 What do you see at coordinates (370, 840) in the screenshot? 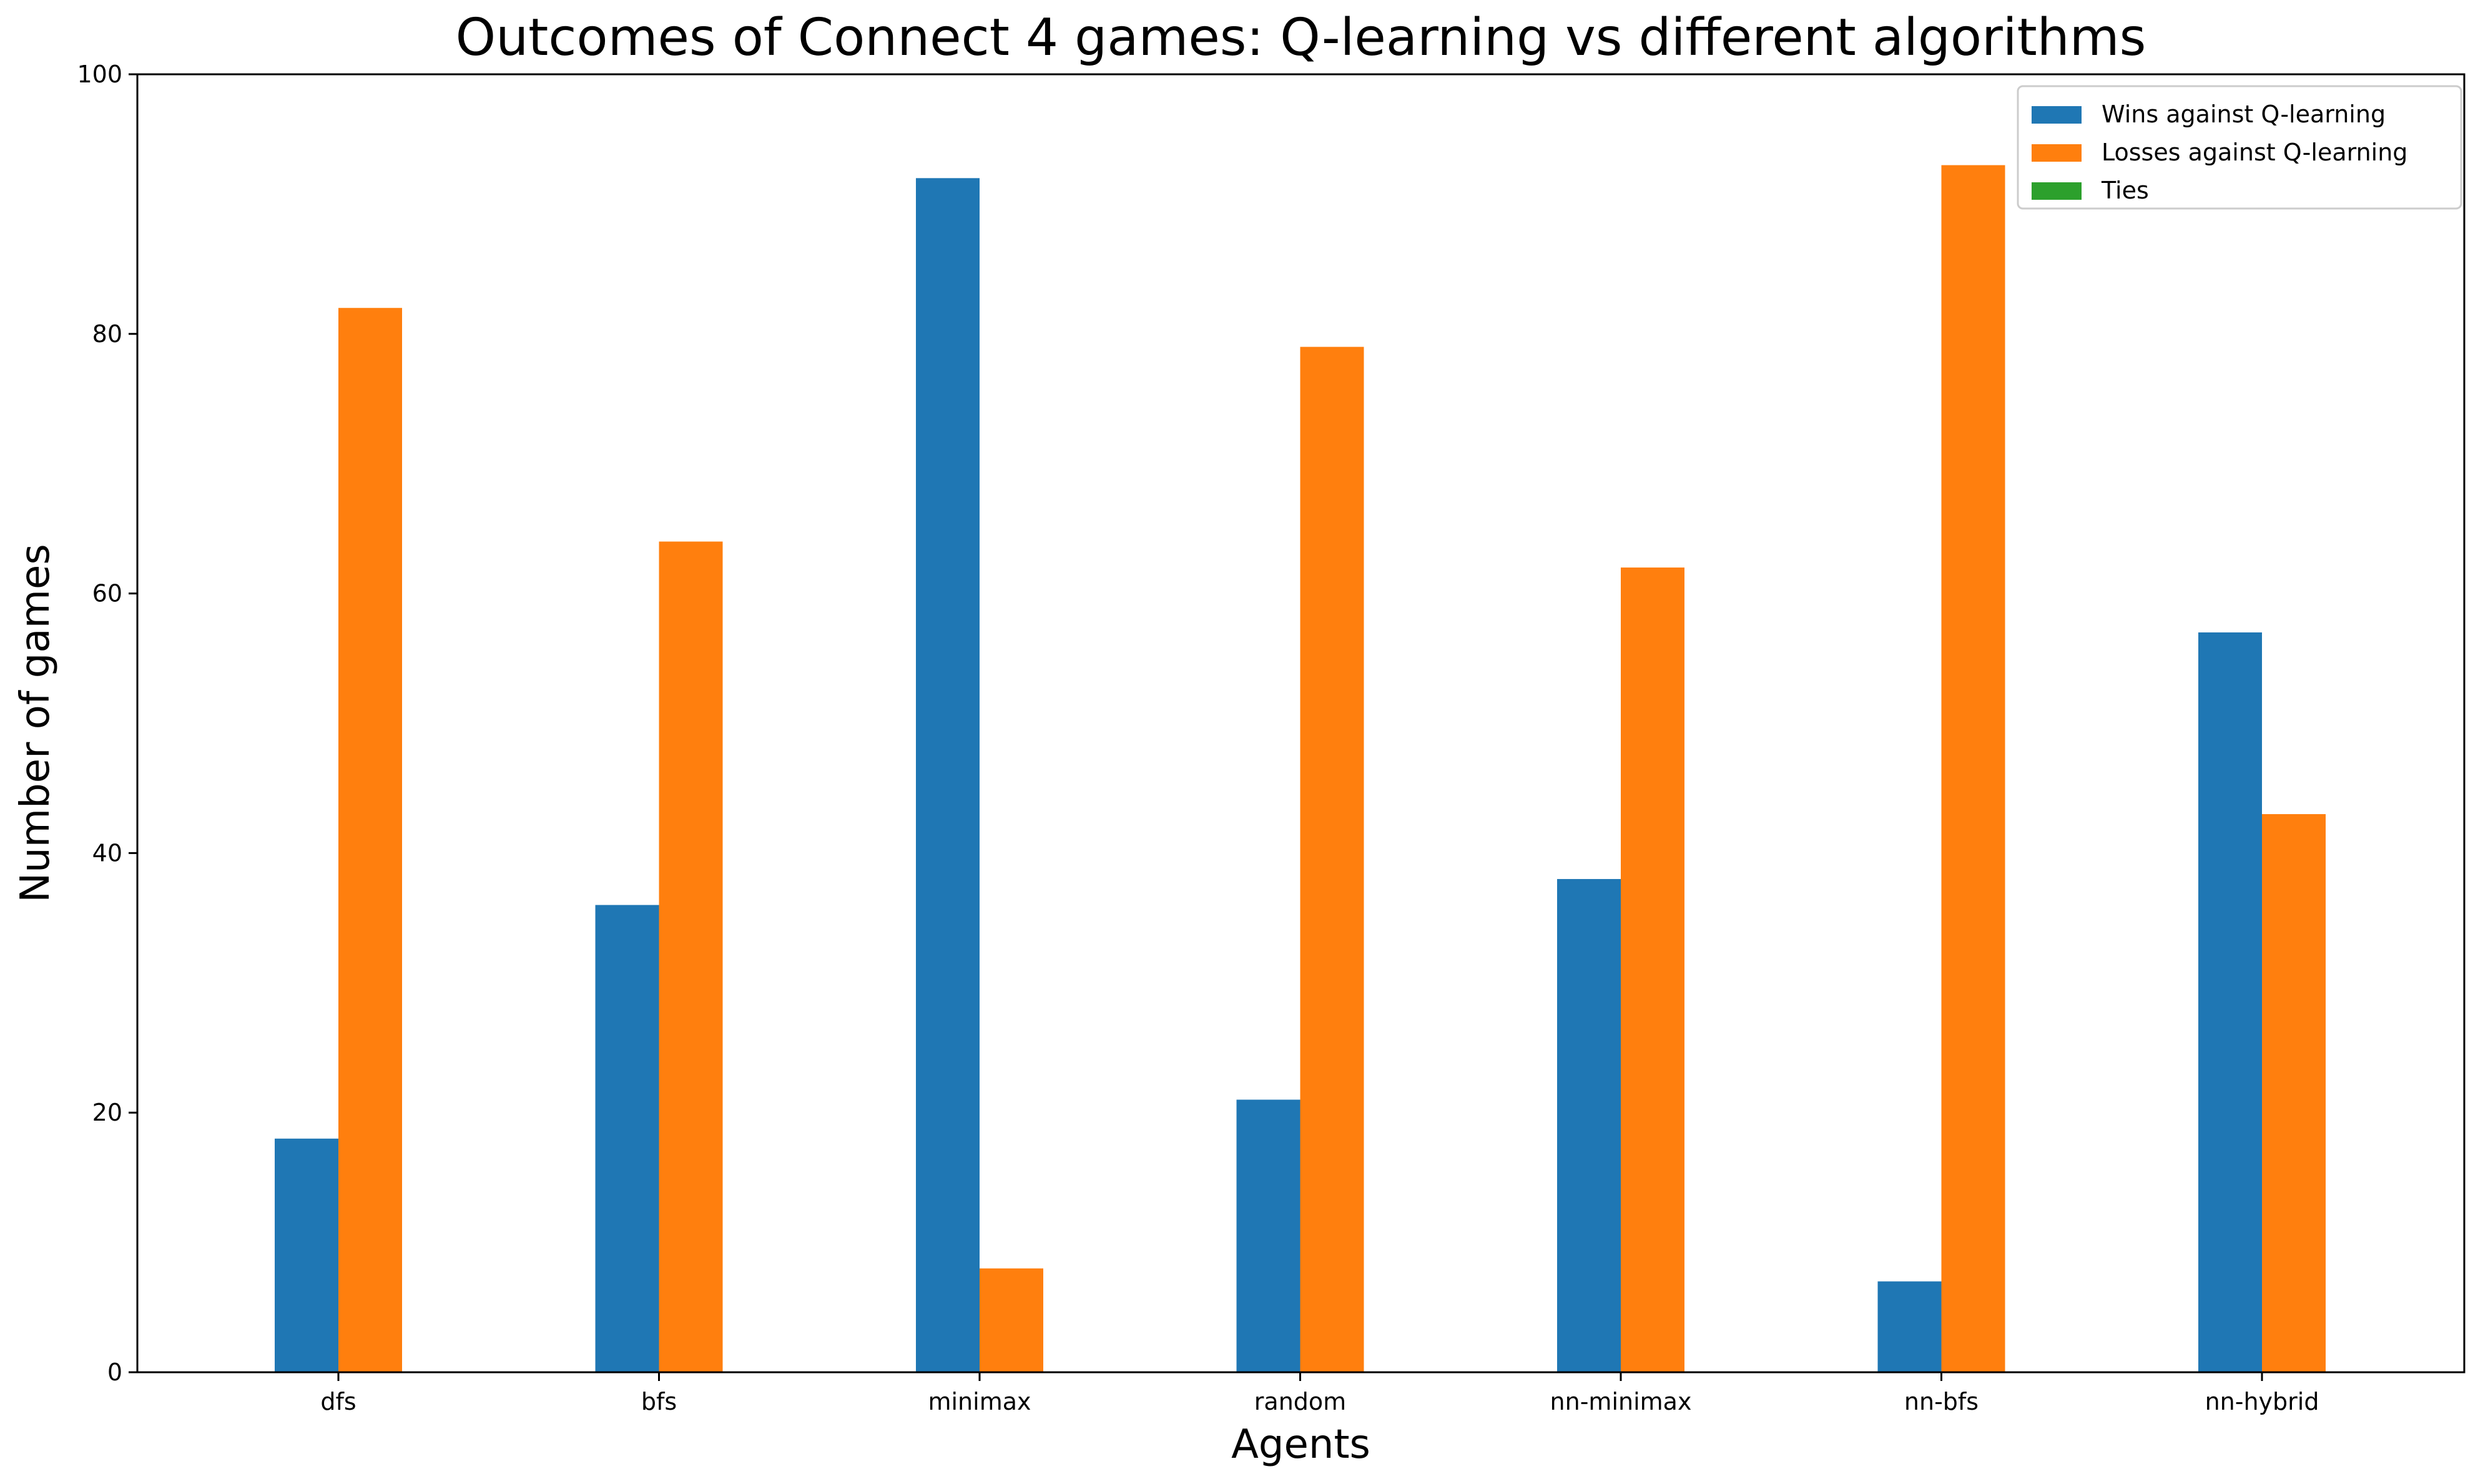
I see `bar-dfs-losses-against-q-learning` at bounding box center [370, 840].